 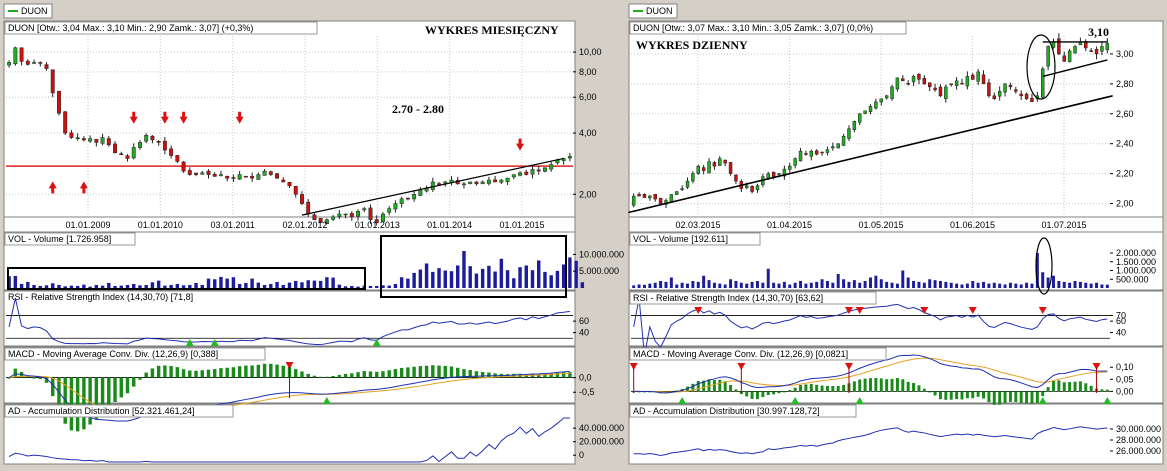 What do you see at coordinates (789, 225) in the screenshot?
I see `x-tick-label: 01.04.2015` at bounding box center [789, 225].